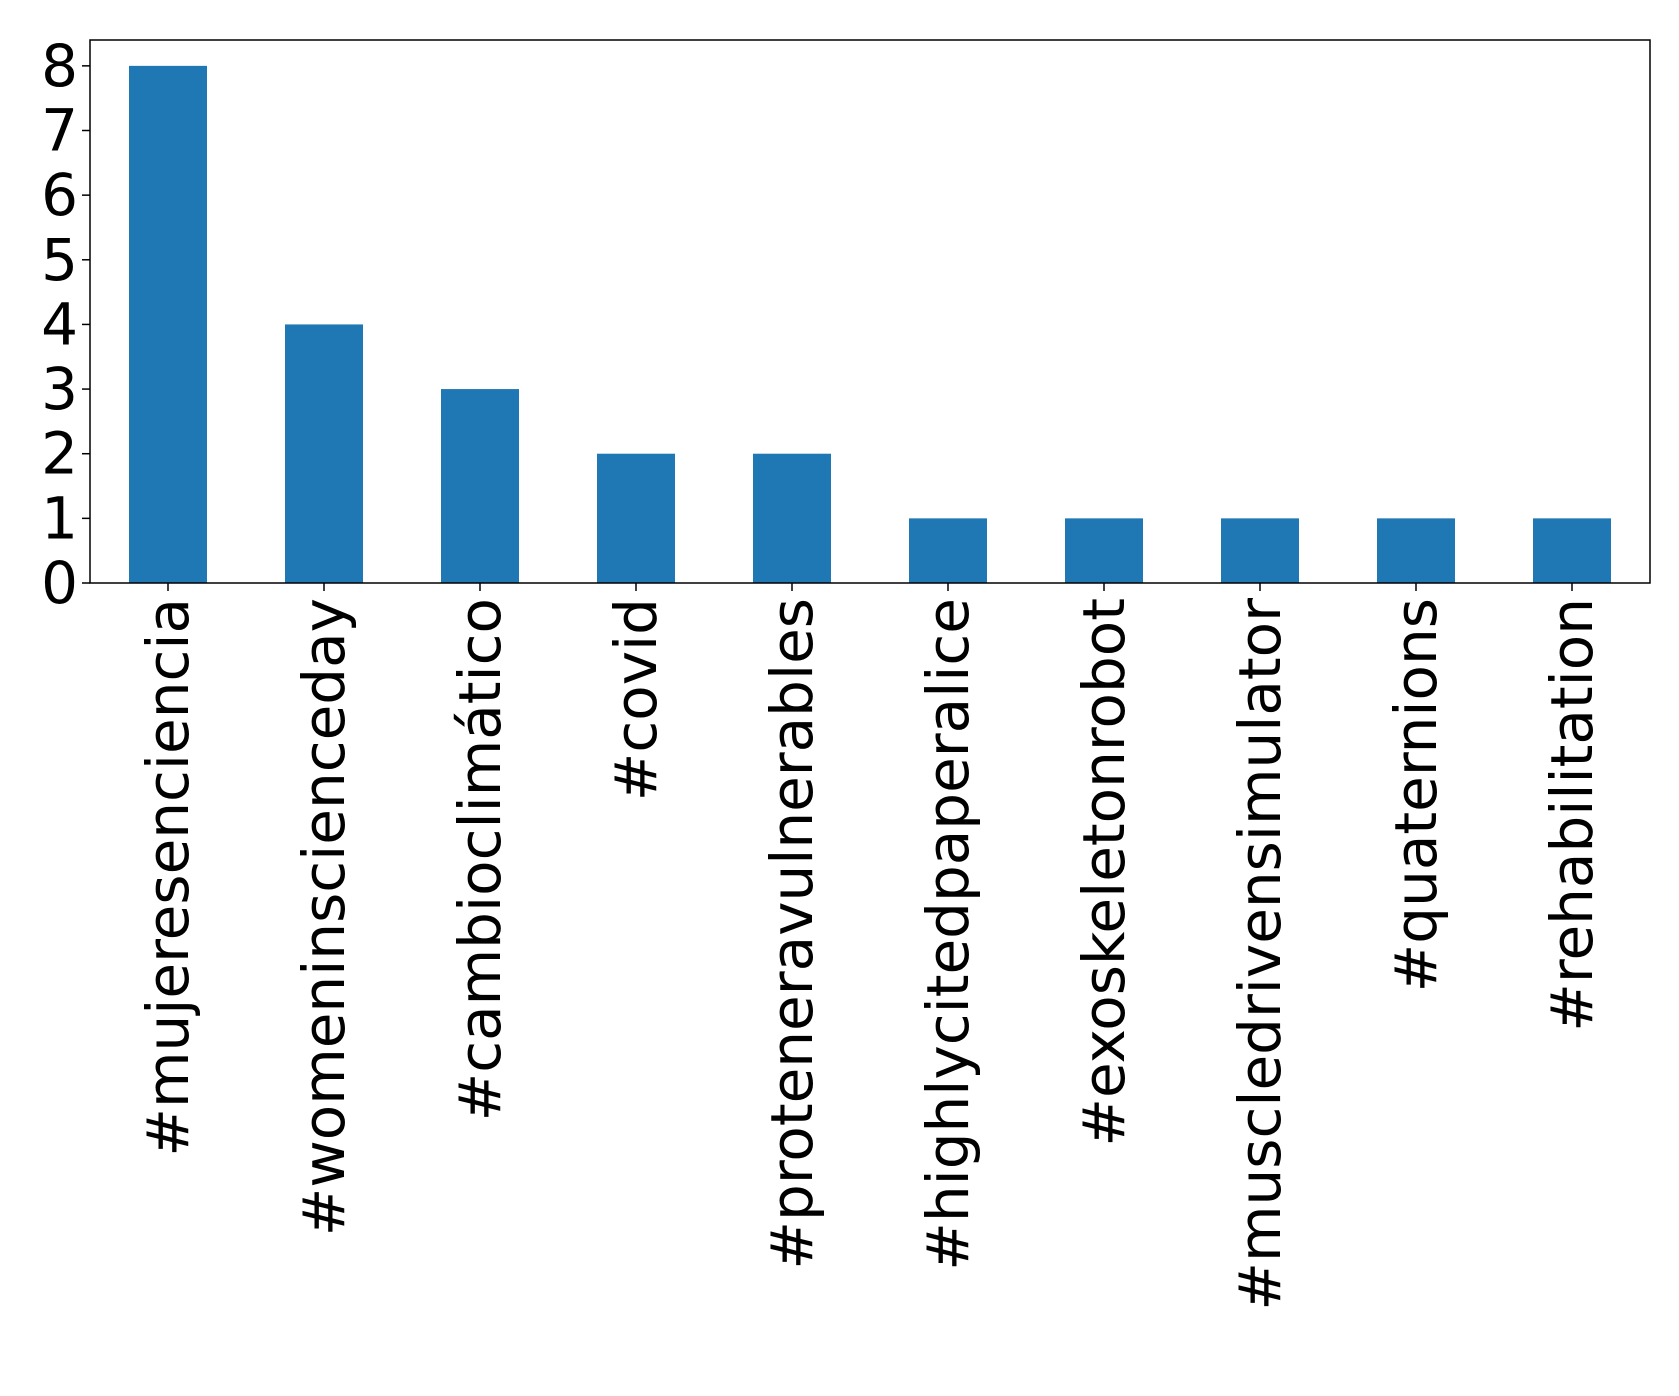 The image size is (1679, 1396). I want to click on x-tick-label: #exoskeletonrobot, so click(1104, 872).